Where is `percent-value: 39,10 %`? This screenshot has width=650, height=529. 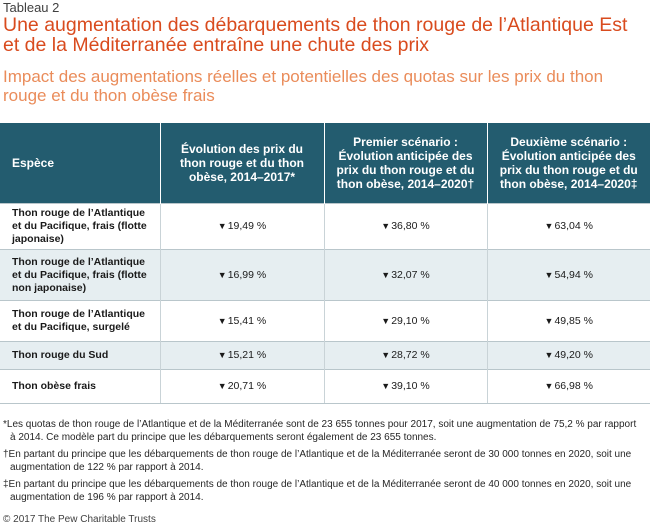 percent-value: 39,10 % is located at coordinates (410, 386).